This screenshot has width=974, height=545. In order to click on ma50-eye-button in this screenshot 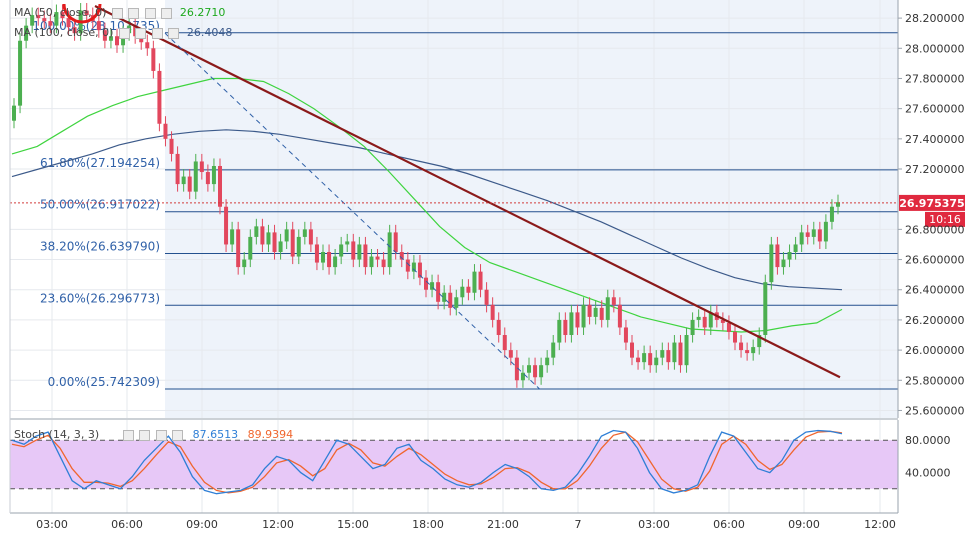, I will do `click(117, 13)`.